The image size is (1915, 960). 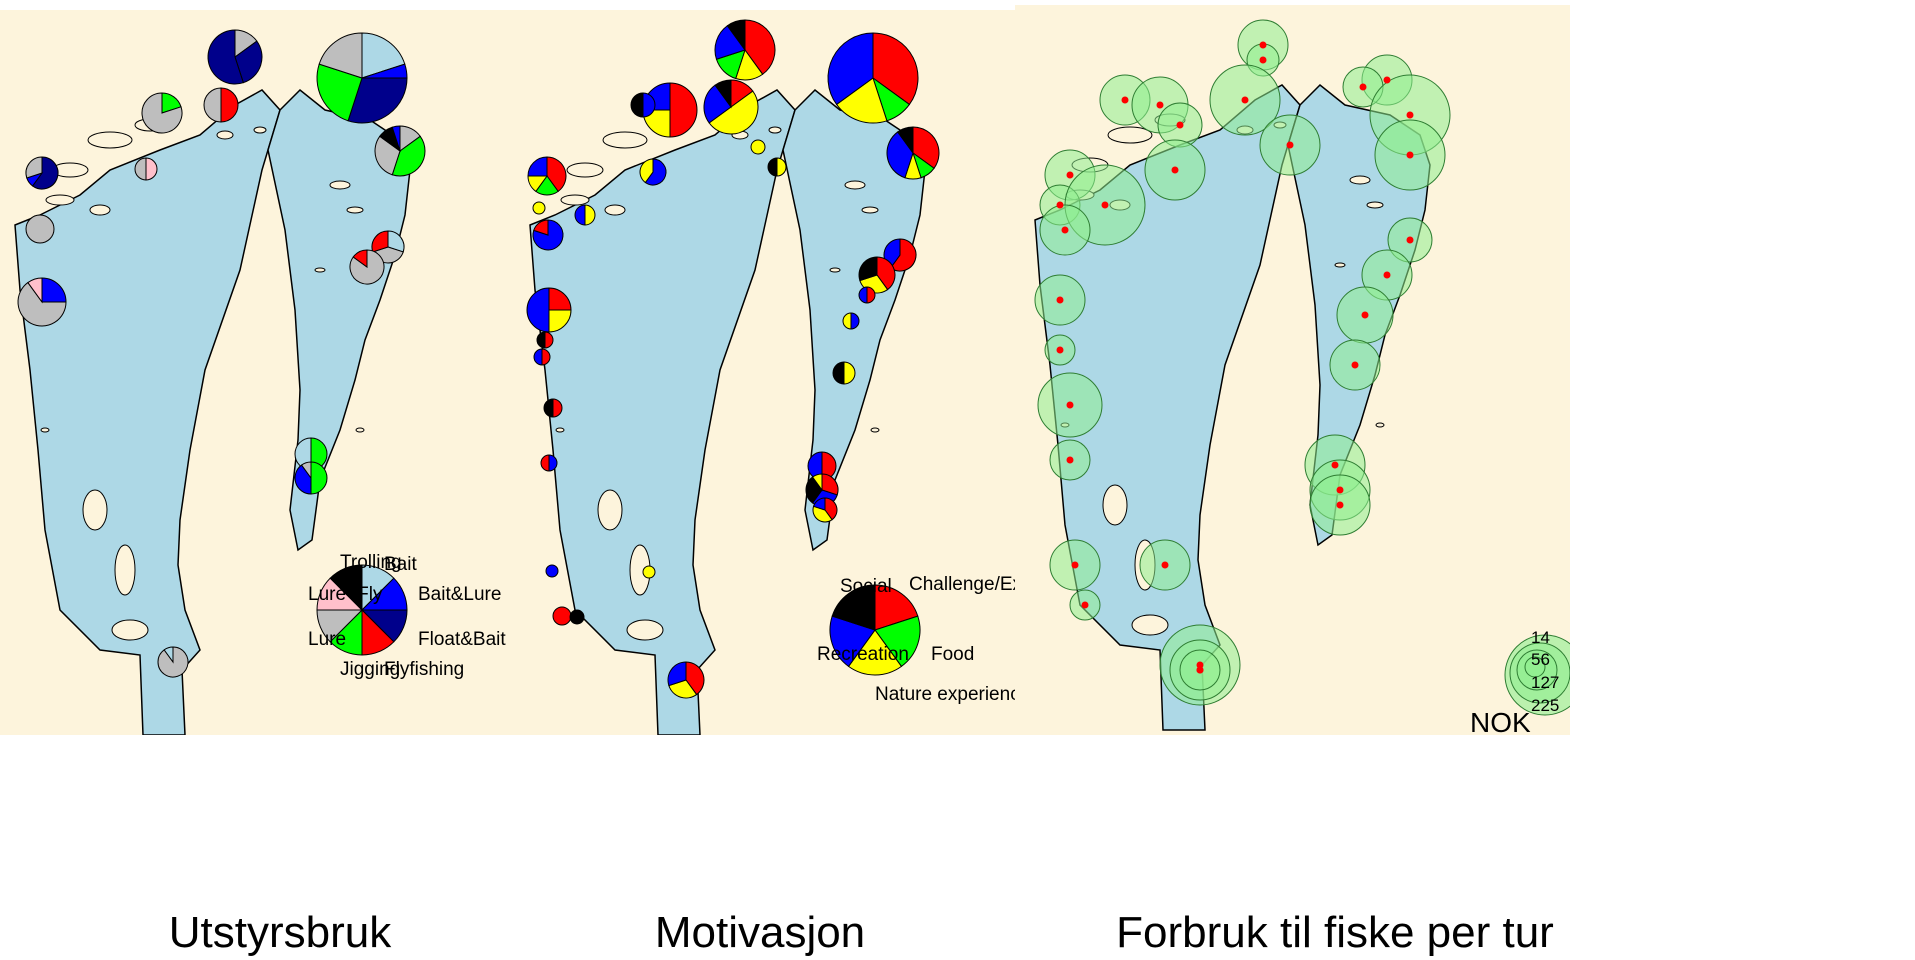 I want to click on size-legend-label: 56, so click(x=1540, y=659).